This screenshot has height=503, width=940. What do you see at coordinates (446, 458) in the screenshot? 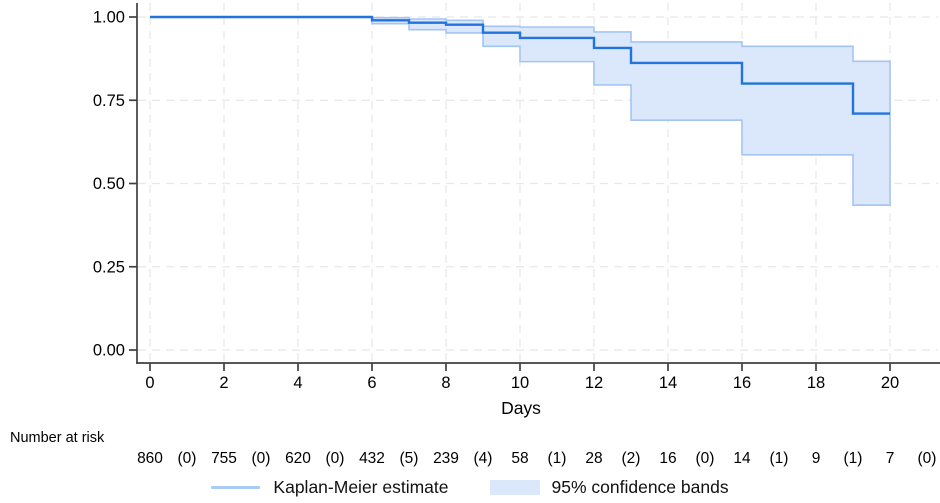
I see `risk-count: 239` at bounding box center [446, 458].